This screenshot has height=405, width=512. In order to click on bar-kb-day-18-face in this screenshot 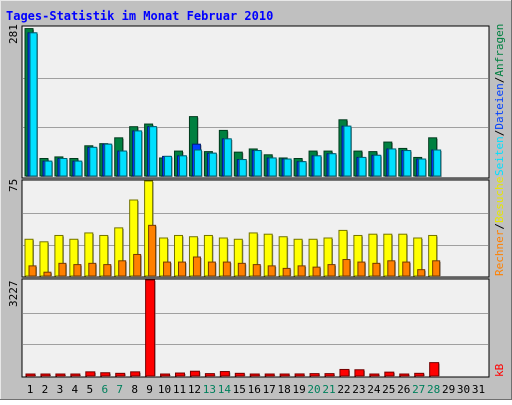, I will do `click(284, 375)`.